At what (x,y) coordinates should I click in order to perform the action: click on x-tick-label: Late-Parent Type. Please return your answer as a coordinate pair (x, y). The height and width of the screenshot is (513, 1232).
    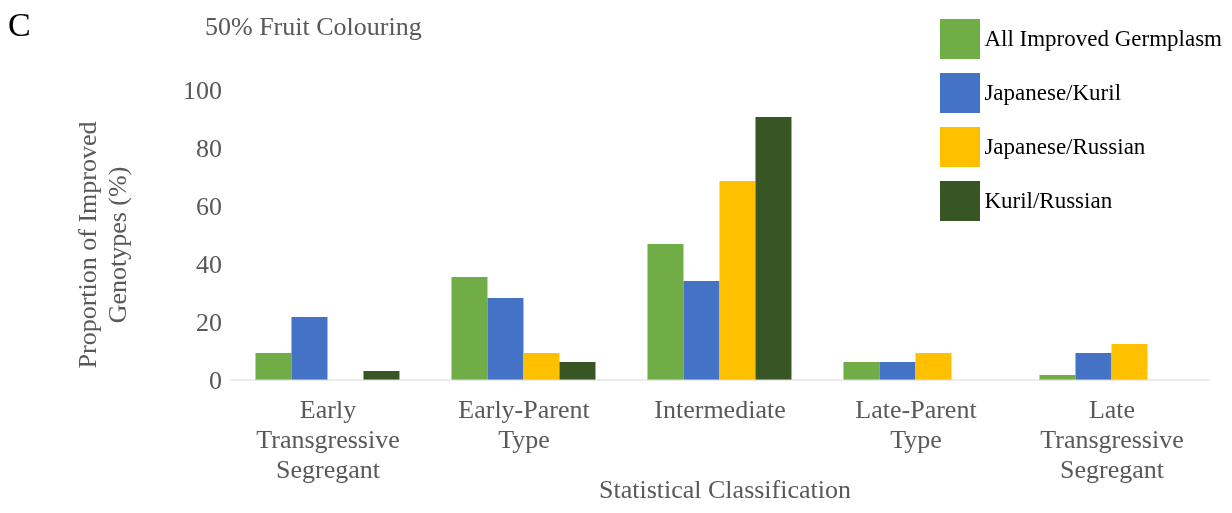
    Looking at the image, I should click on (916, 424).